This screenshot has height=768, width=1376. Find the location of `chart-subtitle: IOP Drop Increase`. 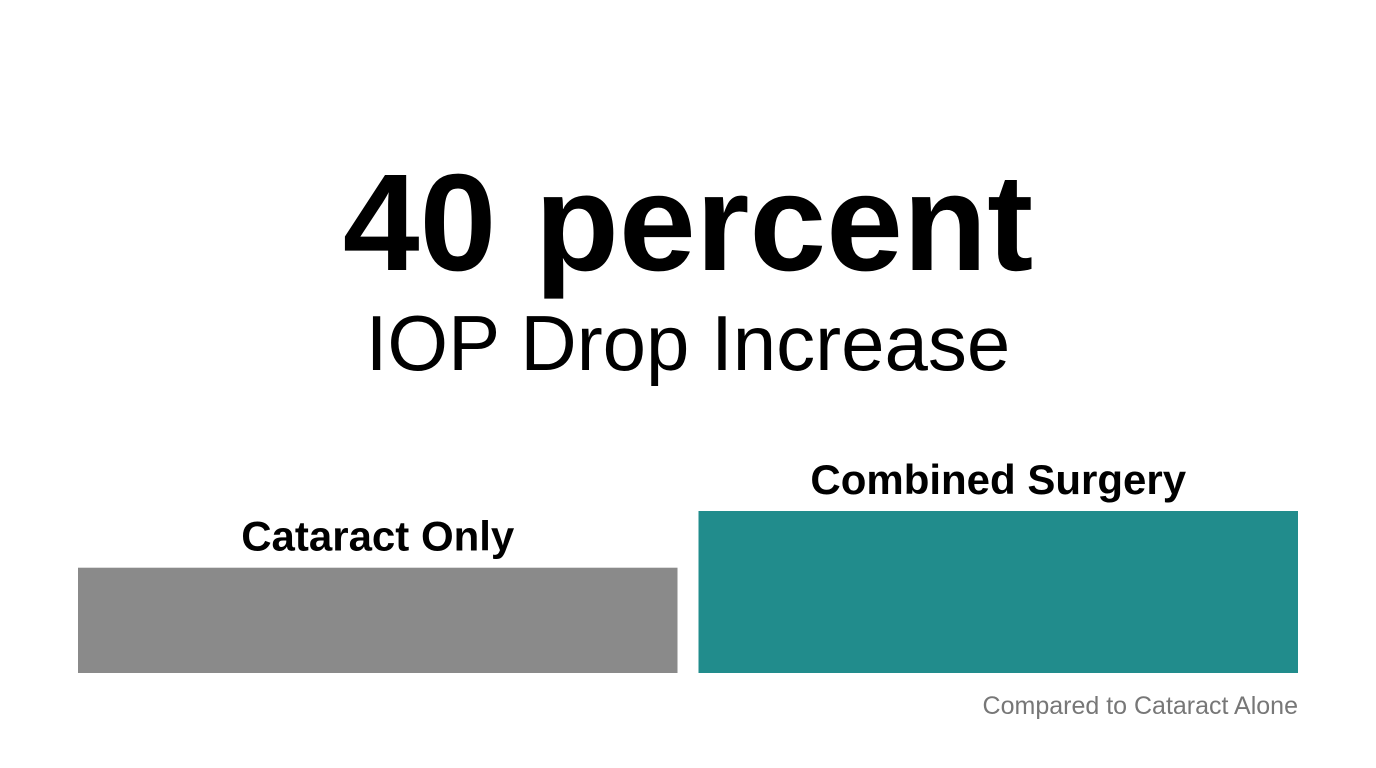

chart-subtitle: IOP Drop Increase is located at coordinates (688, 343).